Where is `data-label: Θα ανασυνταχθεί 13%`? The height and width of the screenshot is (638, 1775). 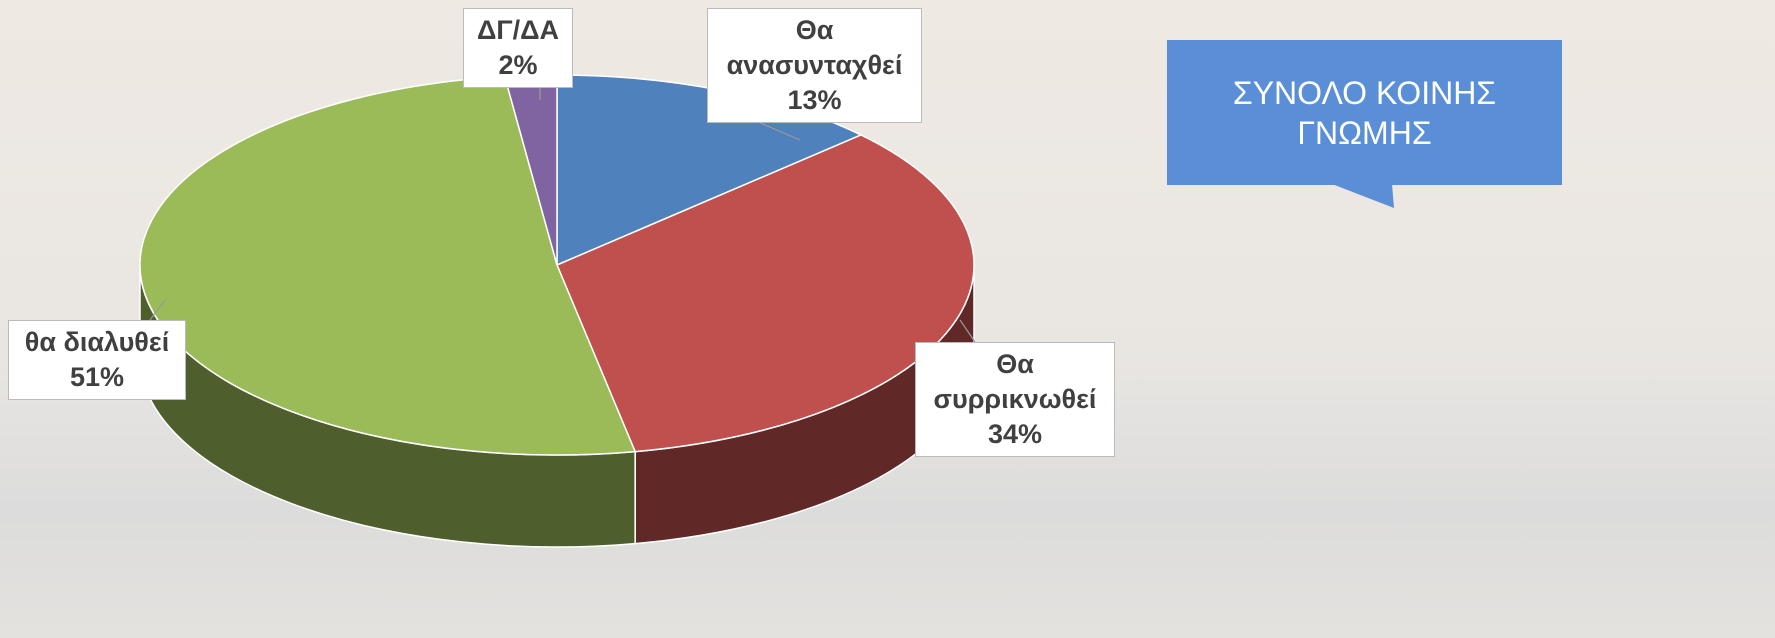 data-label: Θα ανασυνταχθεί 13% is located at coordinates (814, 66).